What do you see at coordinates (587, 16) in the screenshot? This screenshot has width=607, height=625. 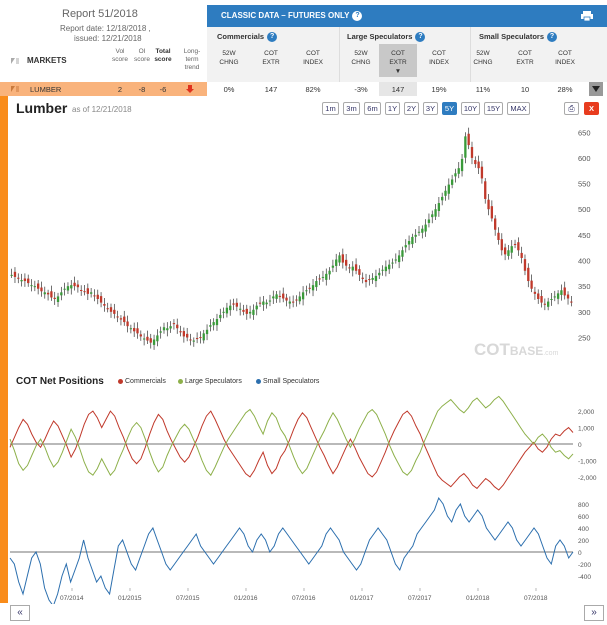 I see `print-icon` at bounding box center [587, 16].